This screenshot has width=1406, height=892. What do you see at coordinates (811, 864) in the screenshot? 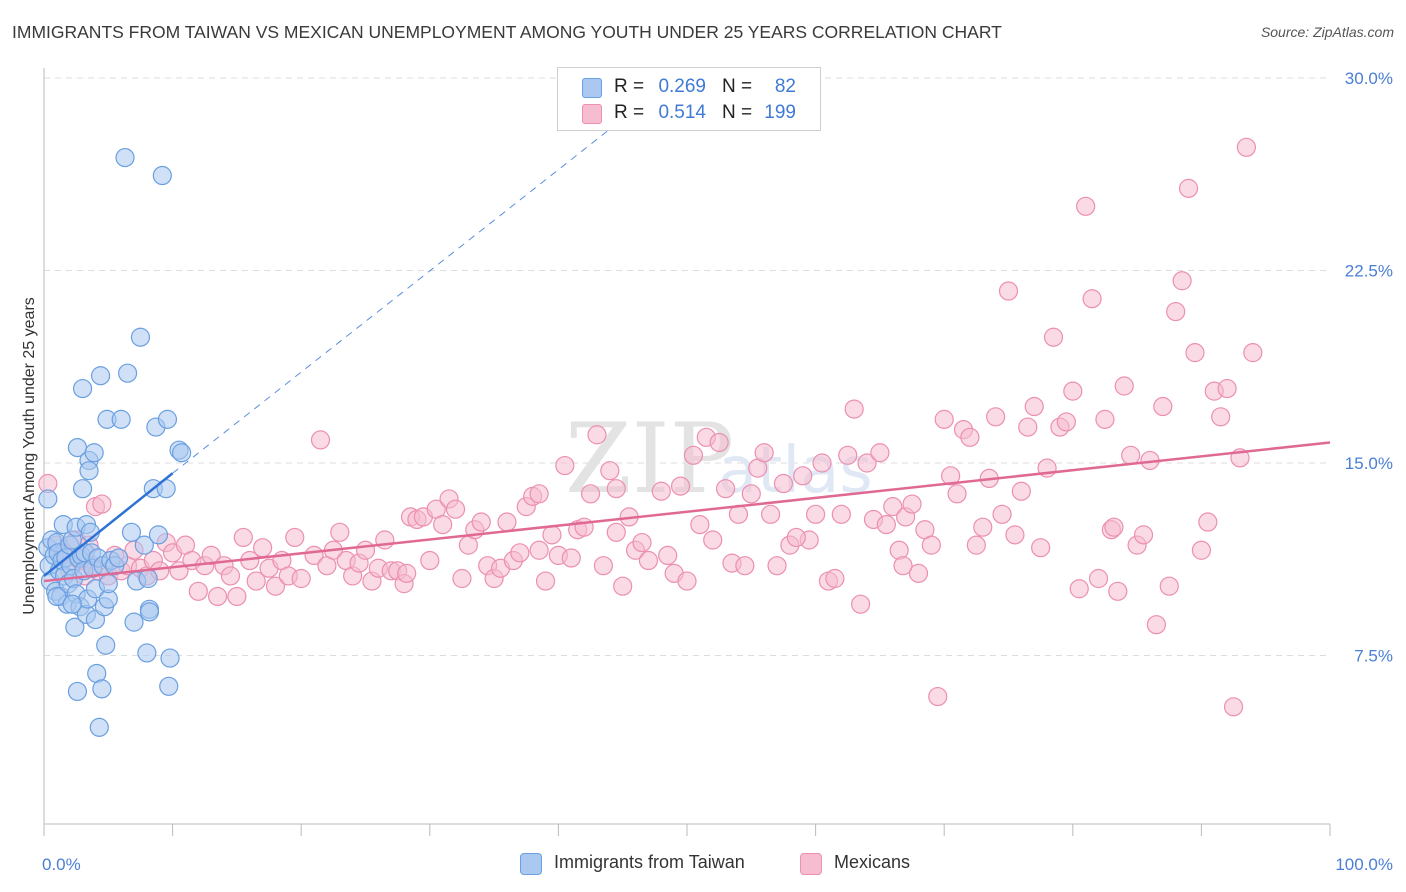
I see `legend-mexicans-swatch` at bounding box center [811, 864].